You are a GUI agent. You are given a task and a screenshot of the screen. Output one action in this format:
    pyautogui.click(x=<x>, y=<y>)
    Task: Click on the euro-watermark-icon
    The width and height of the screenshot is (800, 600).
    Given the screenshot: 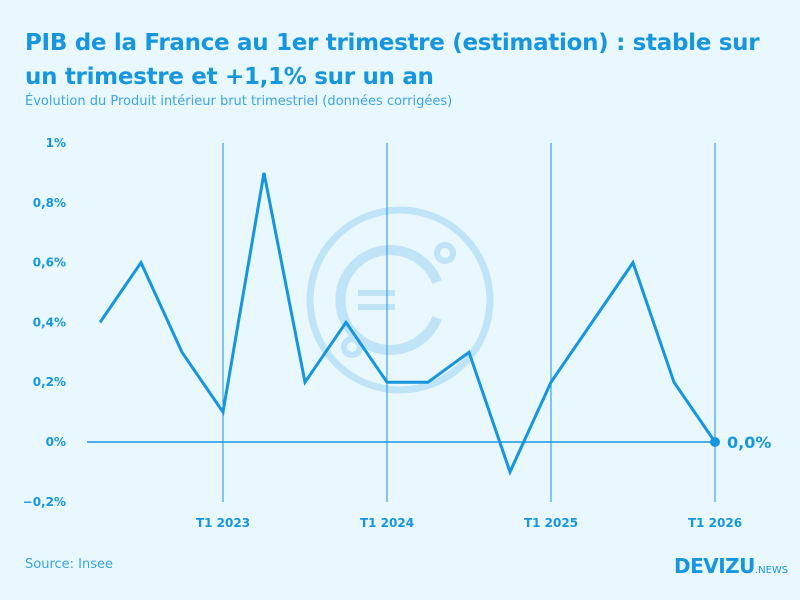 What is the action you would take?
    pyautogui.click(x=400, y=300)
    